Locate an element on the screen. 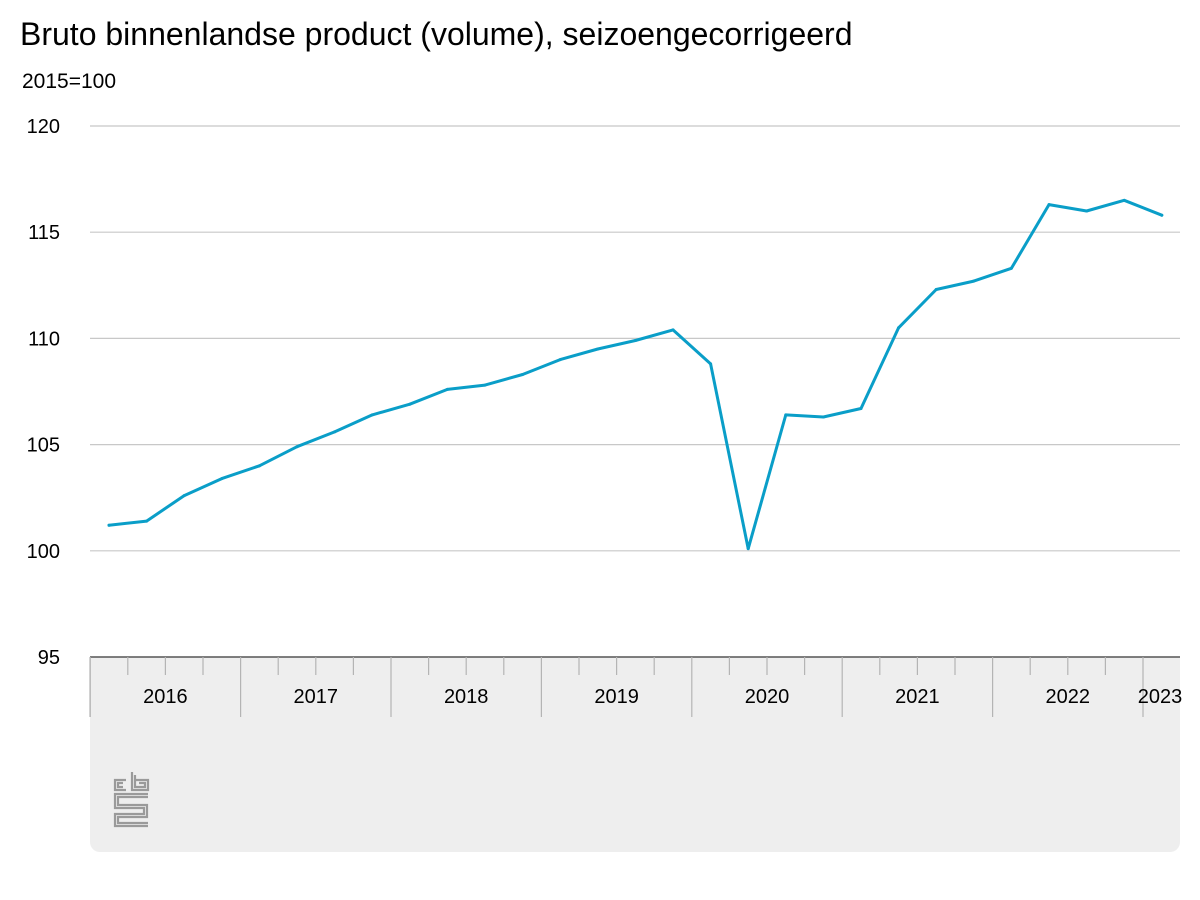 The height and width of the screenshot is (900, 1200). x-tick-label: 2022 is located at coordinates (1068, 697).